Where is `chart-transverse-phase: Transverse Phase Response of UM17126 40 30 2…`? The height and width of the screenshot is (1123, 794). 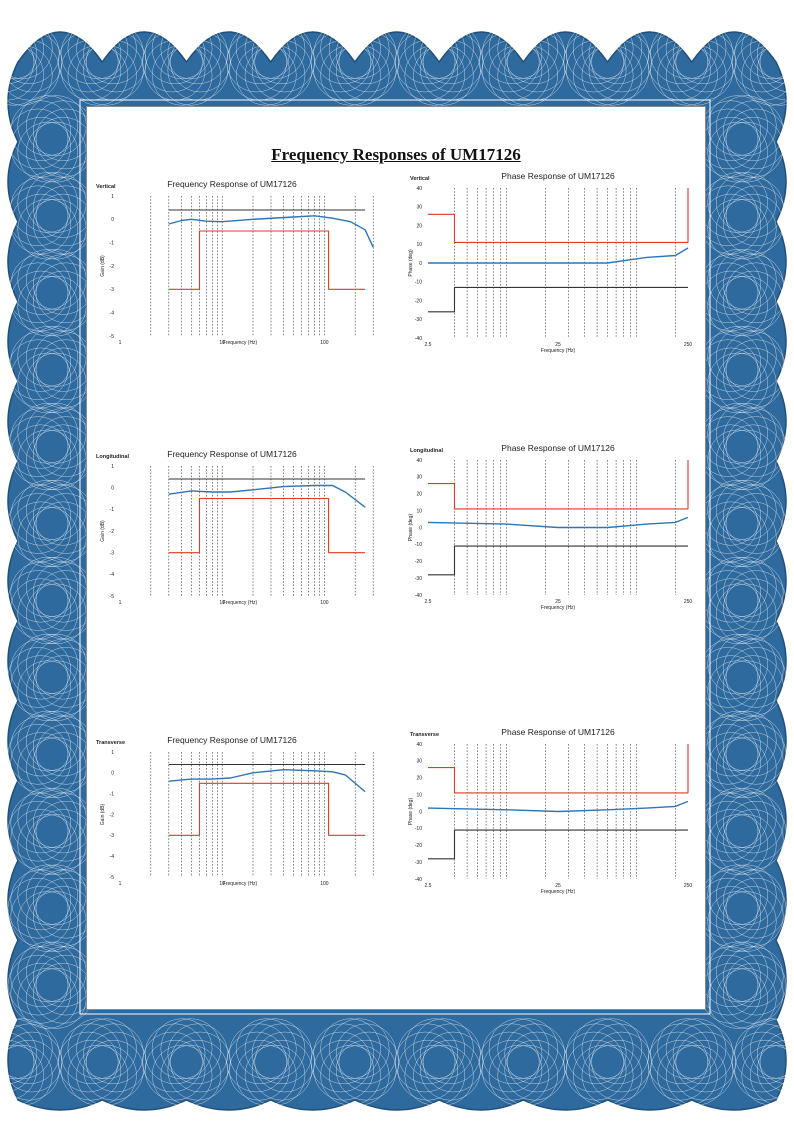 chart-transverse-phase: Transverse Phase Response of UM17126 40 30 2… is located at coordinates (550, 811).